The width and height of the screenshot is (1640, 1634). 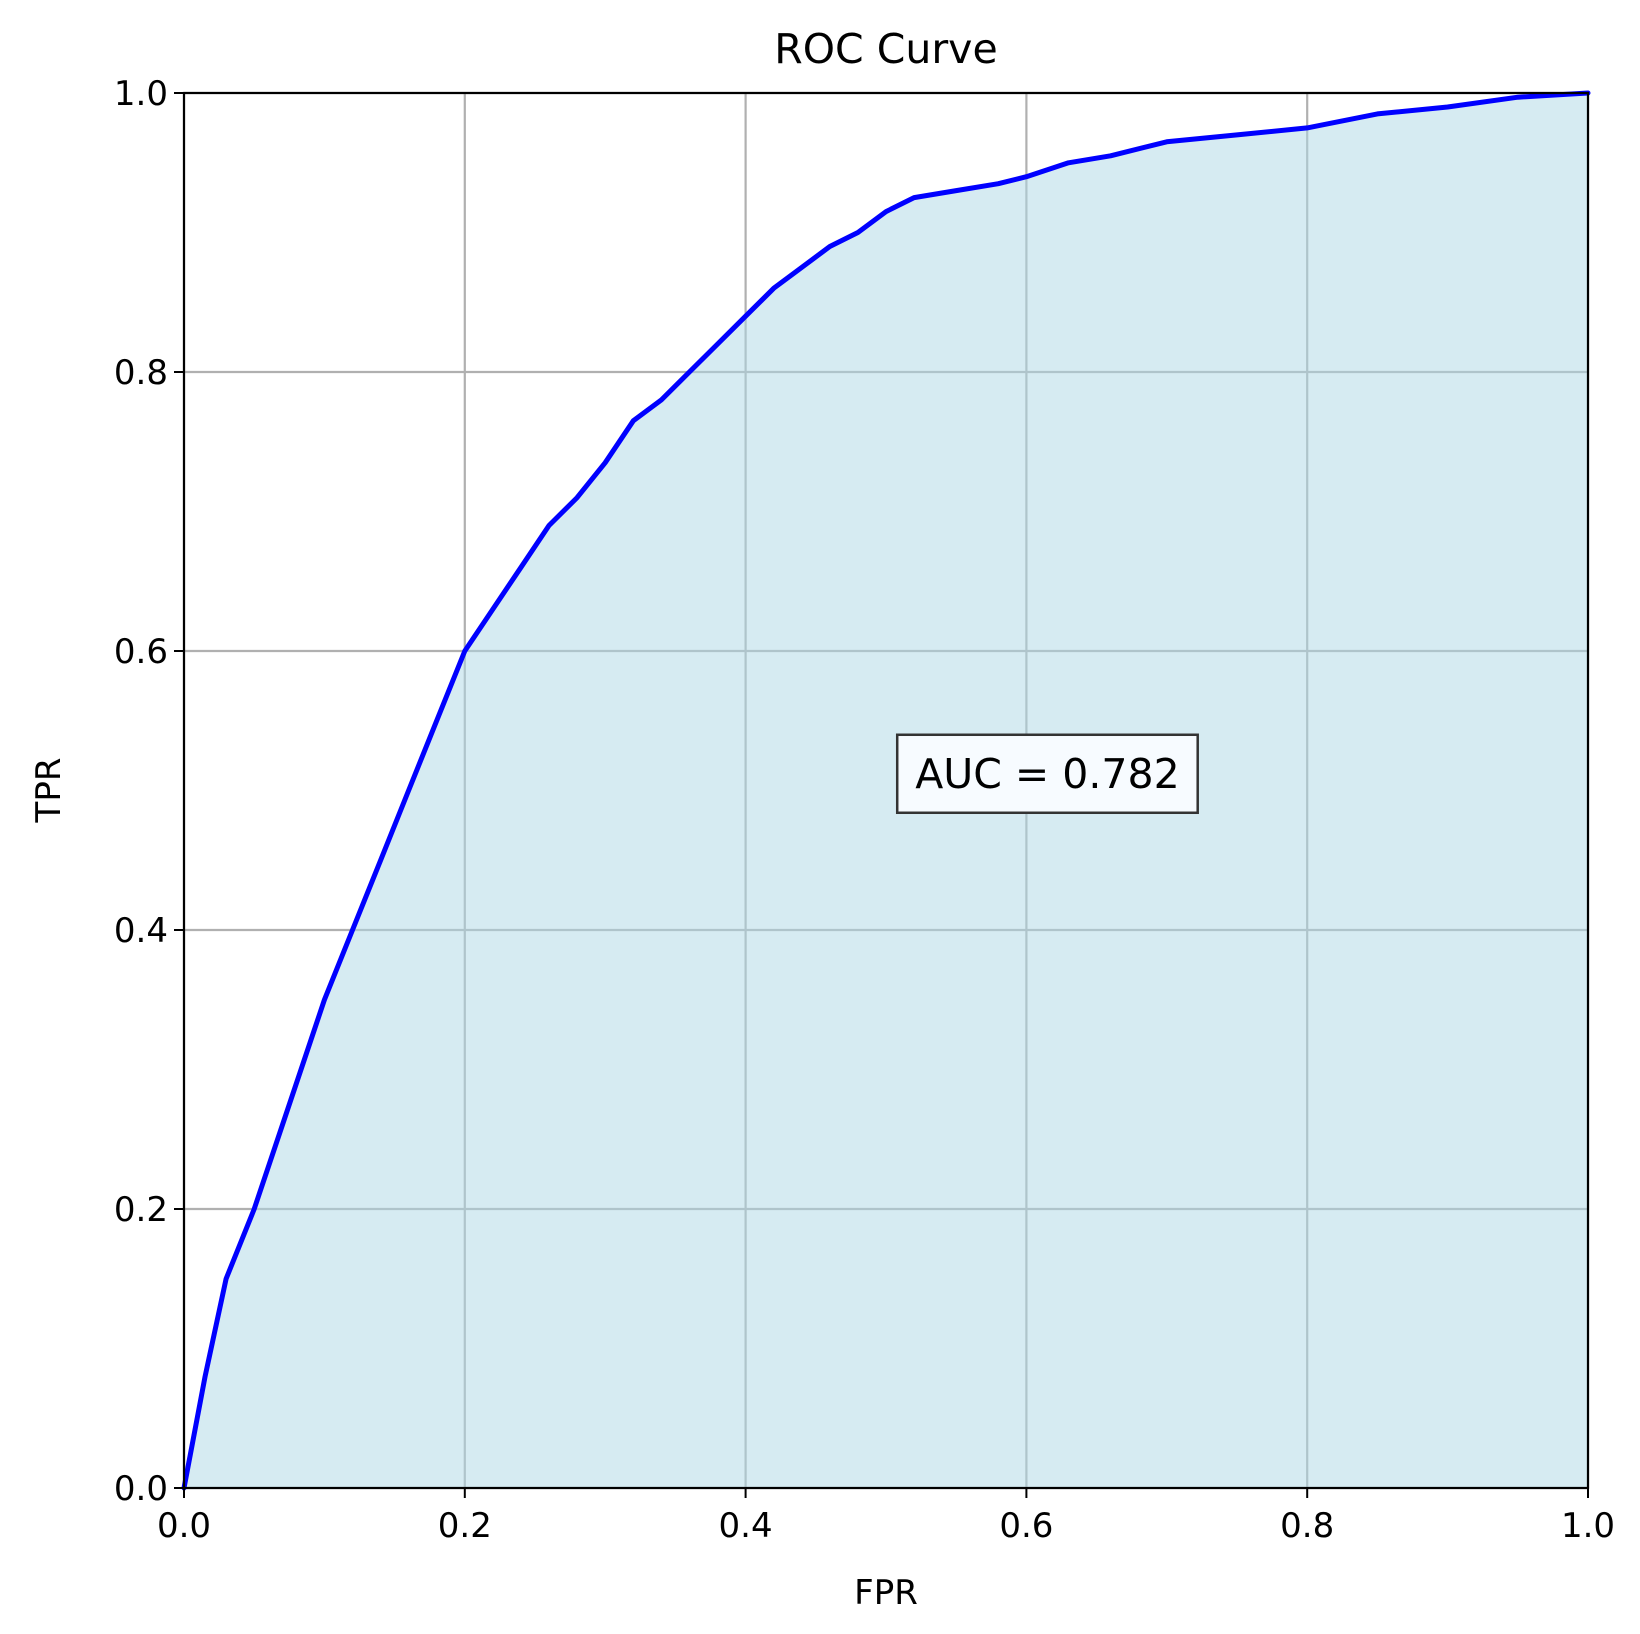 I want to click on x-tick-label-5: 1.0, so click(x=1588, y=1526).